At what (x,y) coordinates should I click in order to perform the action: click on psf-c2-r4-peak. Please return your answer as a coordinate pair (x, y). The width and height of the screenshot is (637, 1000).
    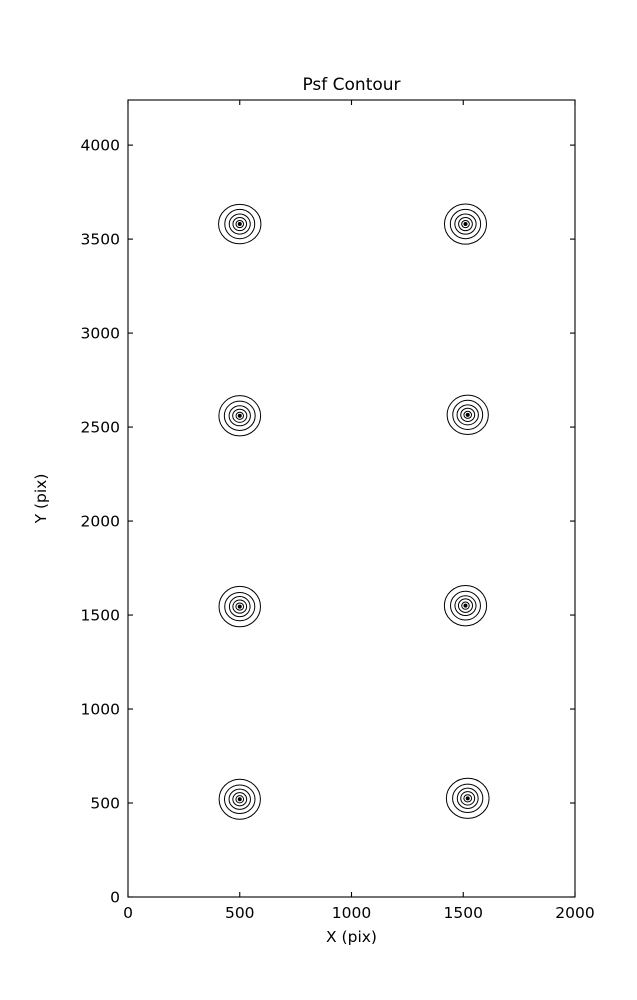
    Looking at the image, I should click on (465, 224).